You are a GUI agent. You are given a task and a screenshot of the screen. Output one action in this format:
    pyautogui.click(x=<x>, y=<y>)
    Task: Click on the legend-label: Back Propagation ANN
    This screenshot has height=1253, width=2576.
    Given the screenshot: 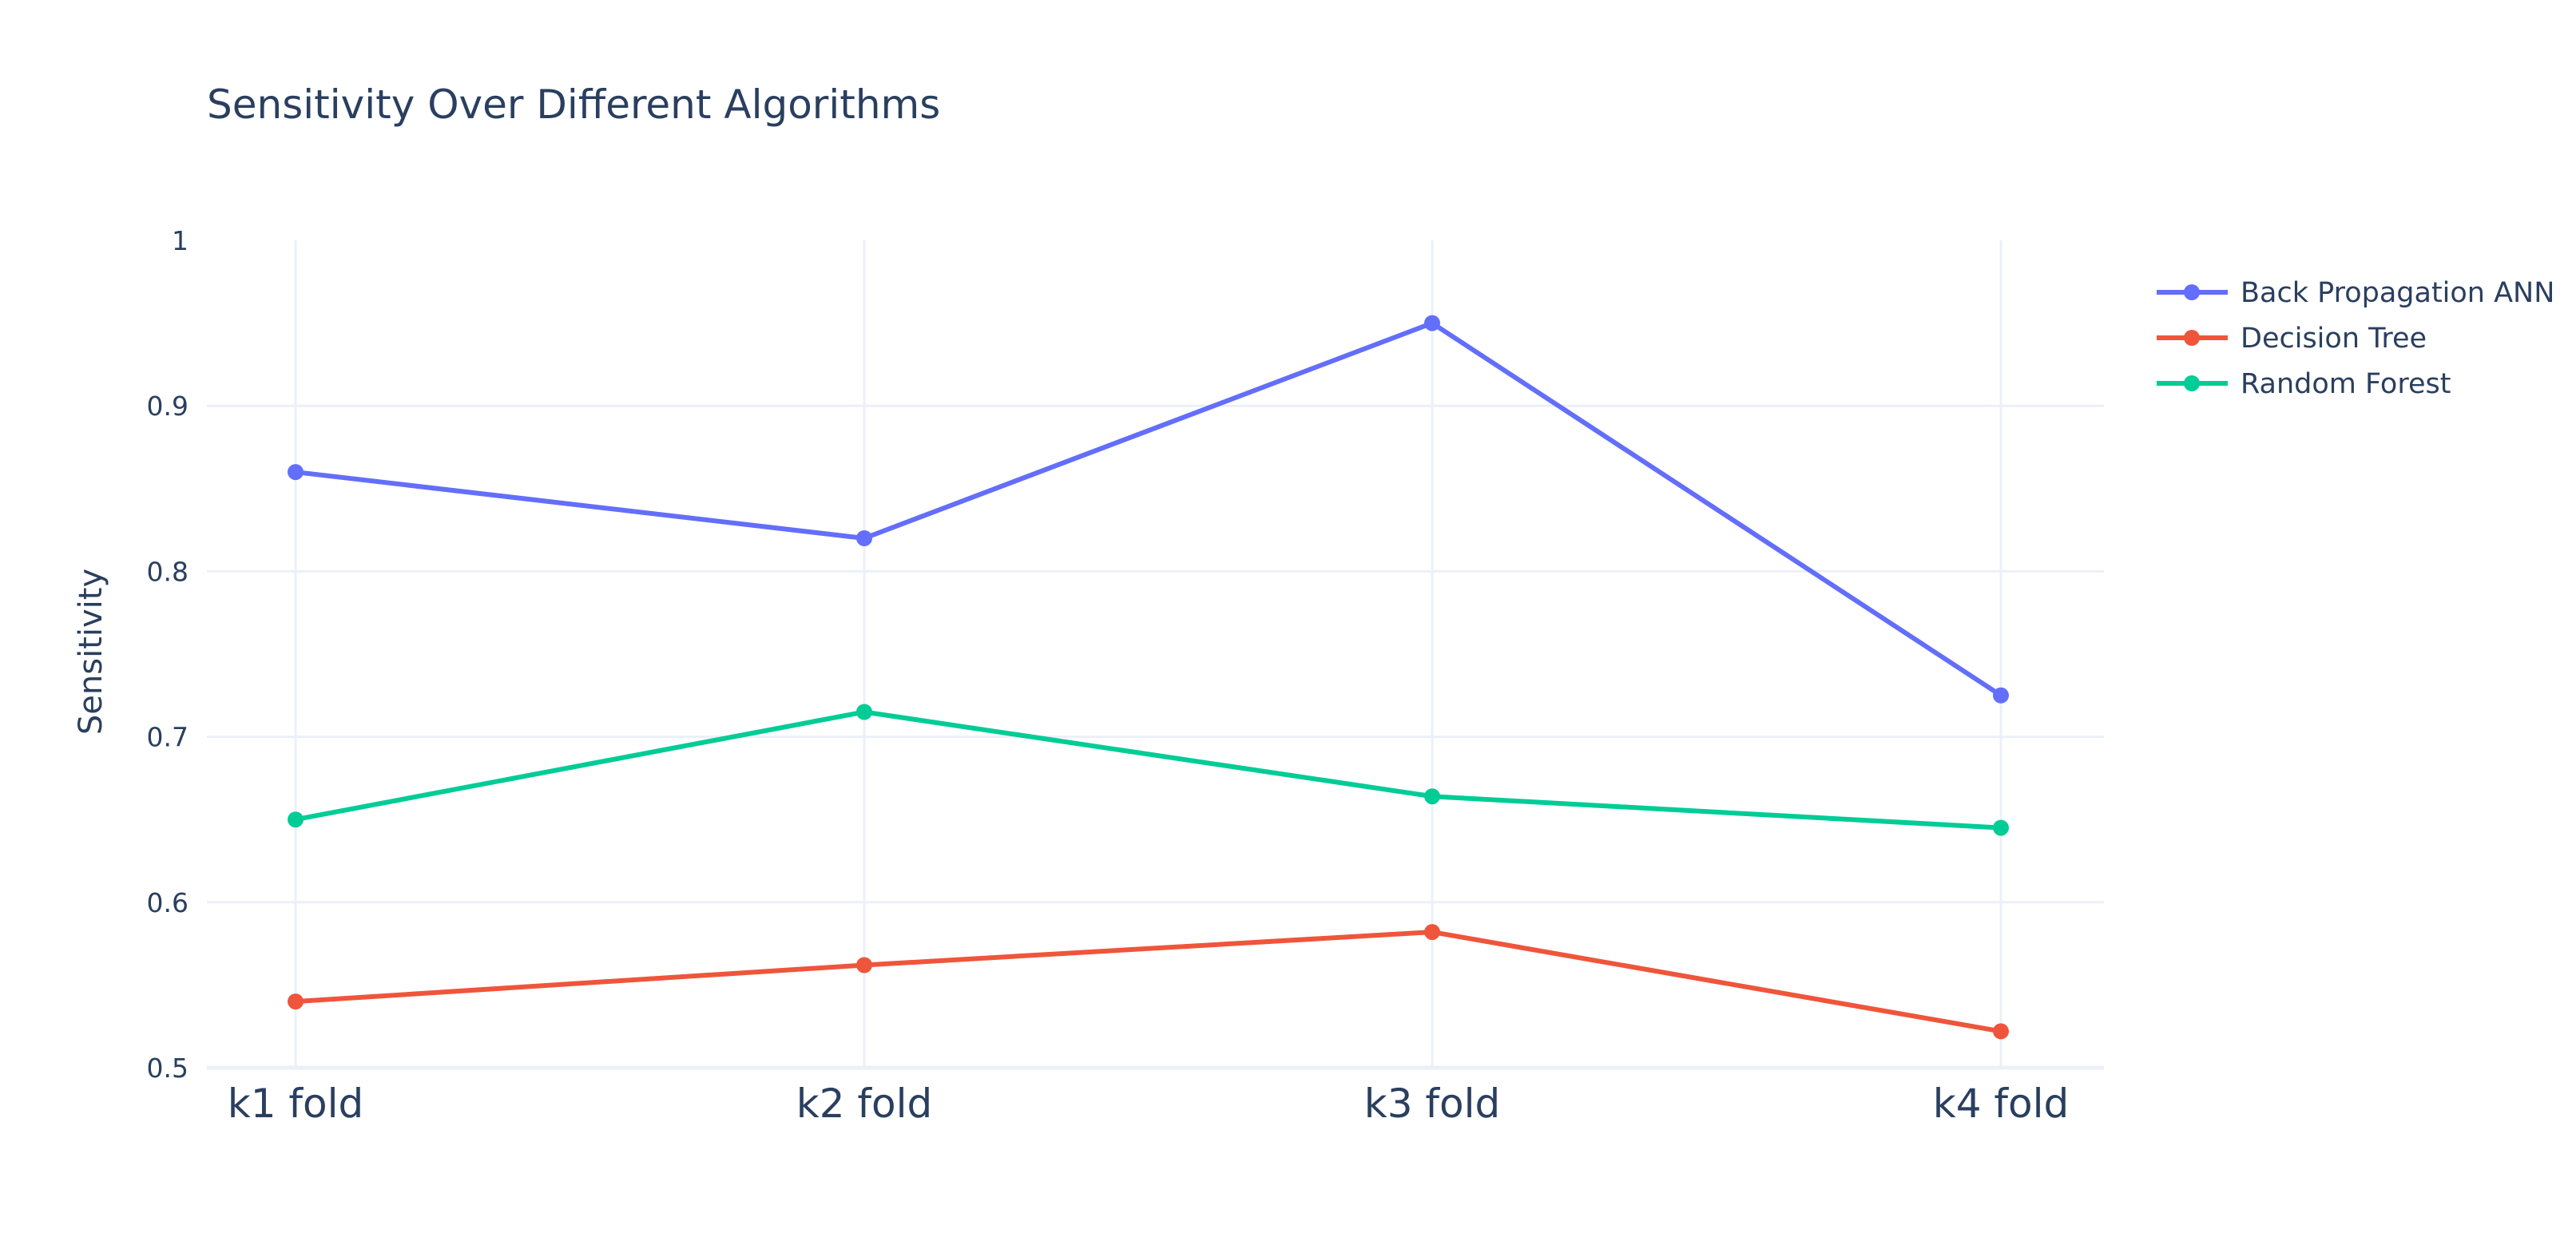 What is the action you would take?
    pyautogui.click(x=2397, y=293)
    